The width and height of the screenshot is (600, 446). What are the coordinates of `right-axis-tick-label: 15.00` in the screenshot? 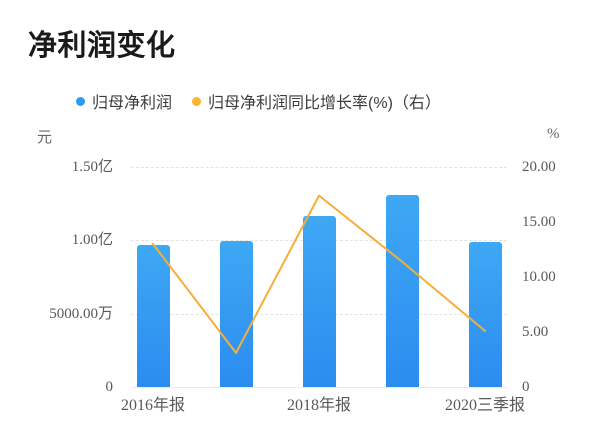 It's located at (539, 222).